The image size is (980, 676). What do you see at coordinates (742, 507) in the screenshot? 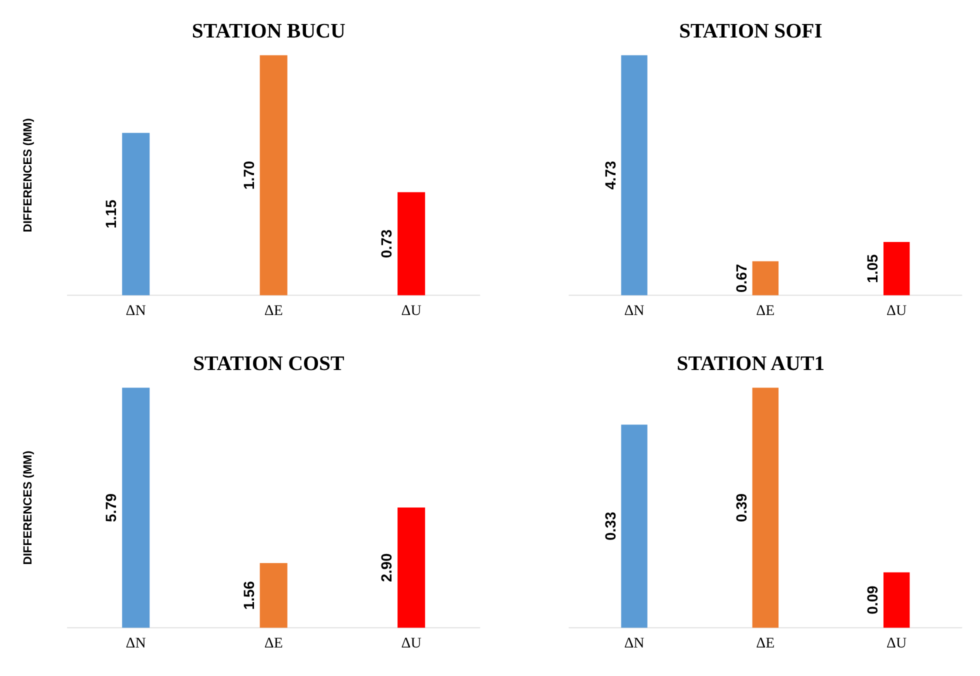
I see `data-label: 0.39` at bounding box center [742, 507].